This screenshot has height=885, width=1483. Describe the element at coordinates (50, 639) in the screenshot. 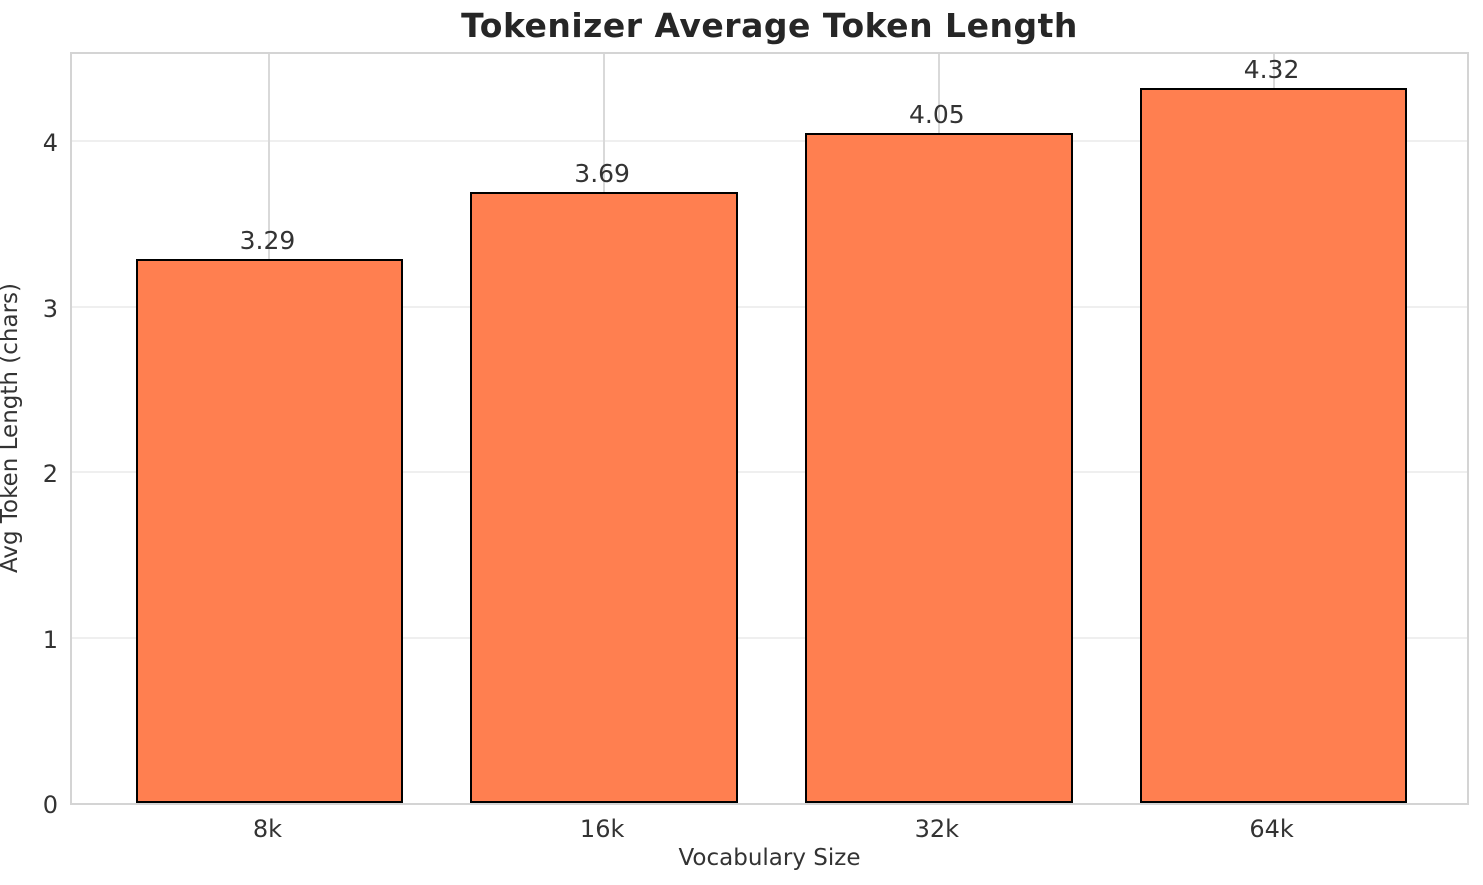

I see `y-tick-label: 1` at that location.